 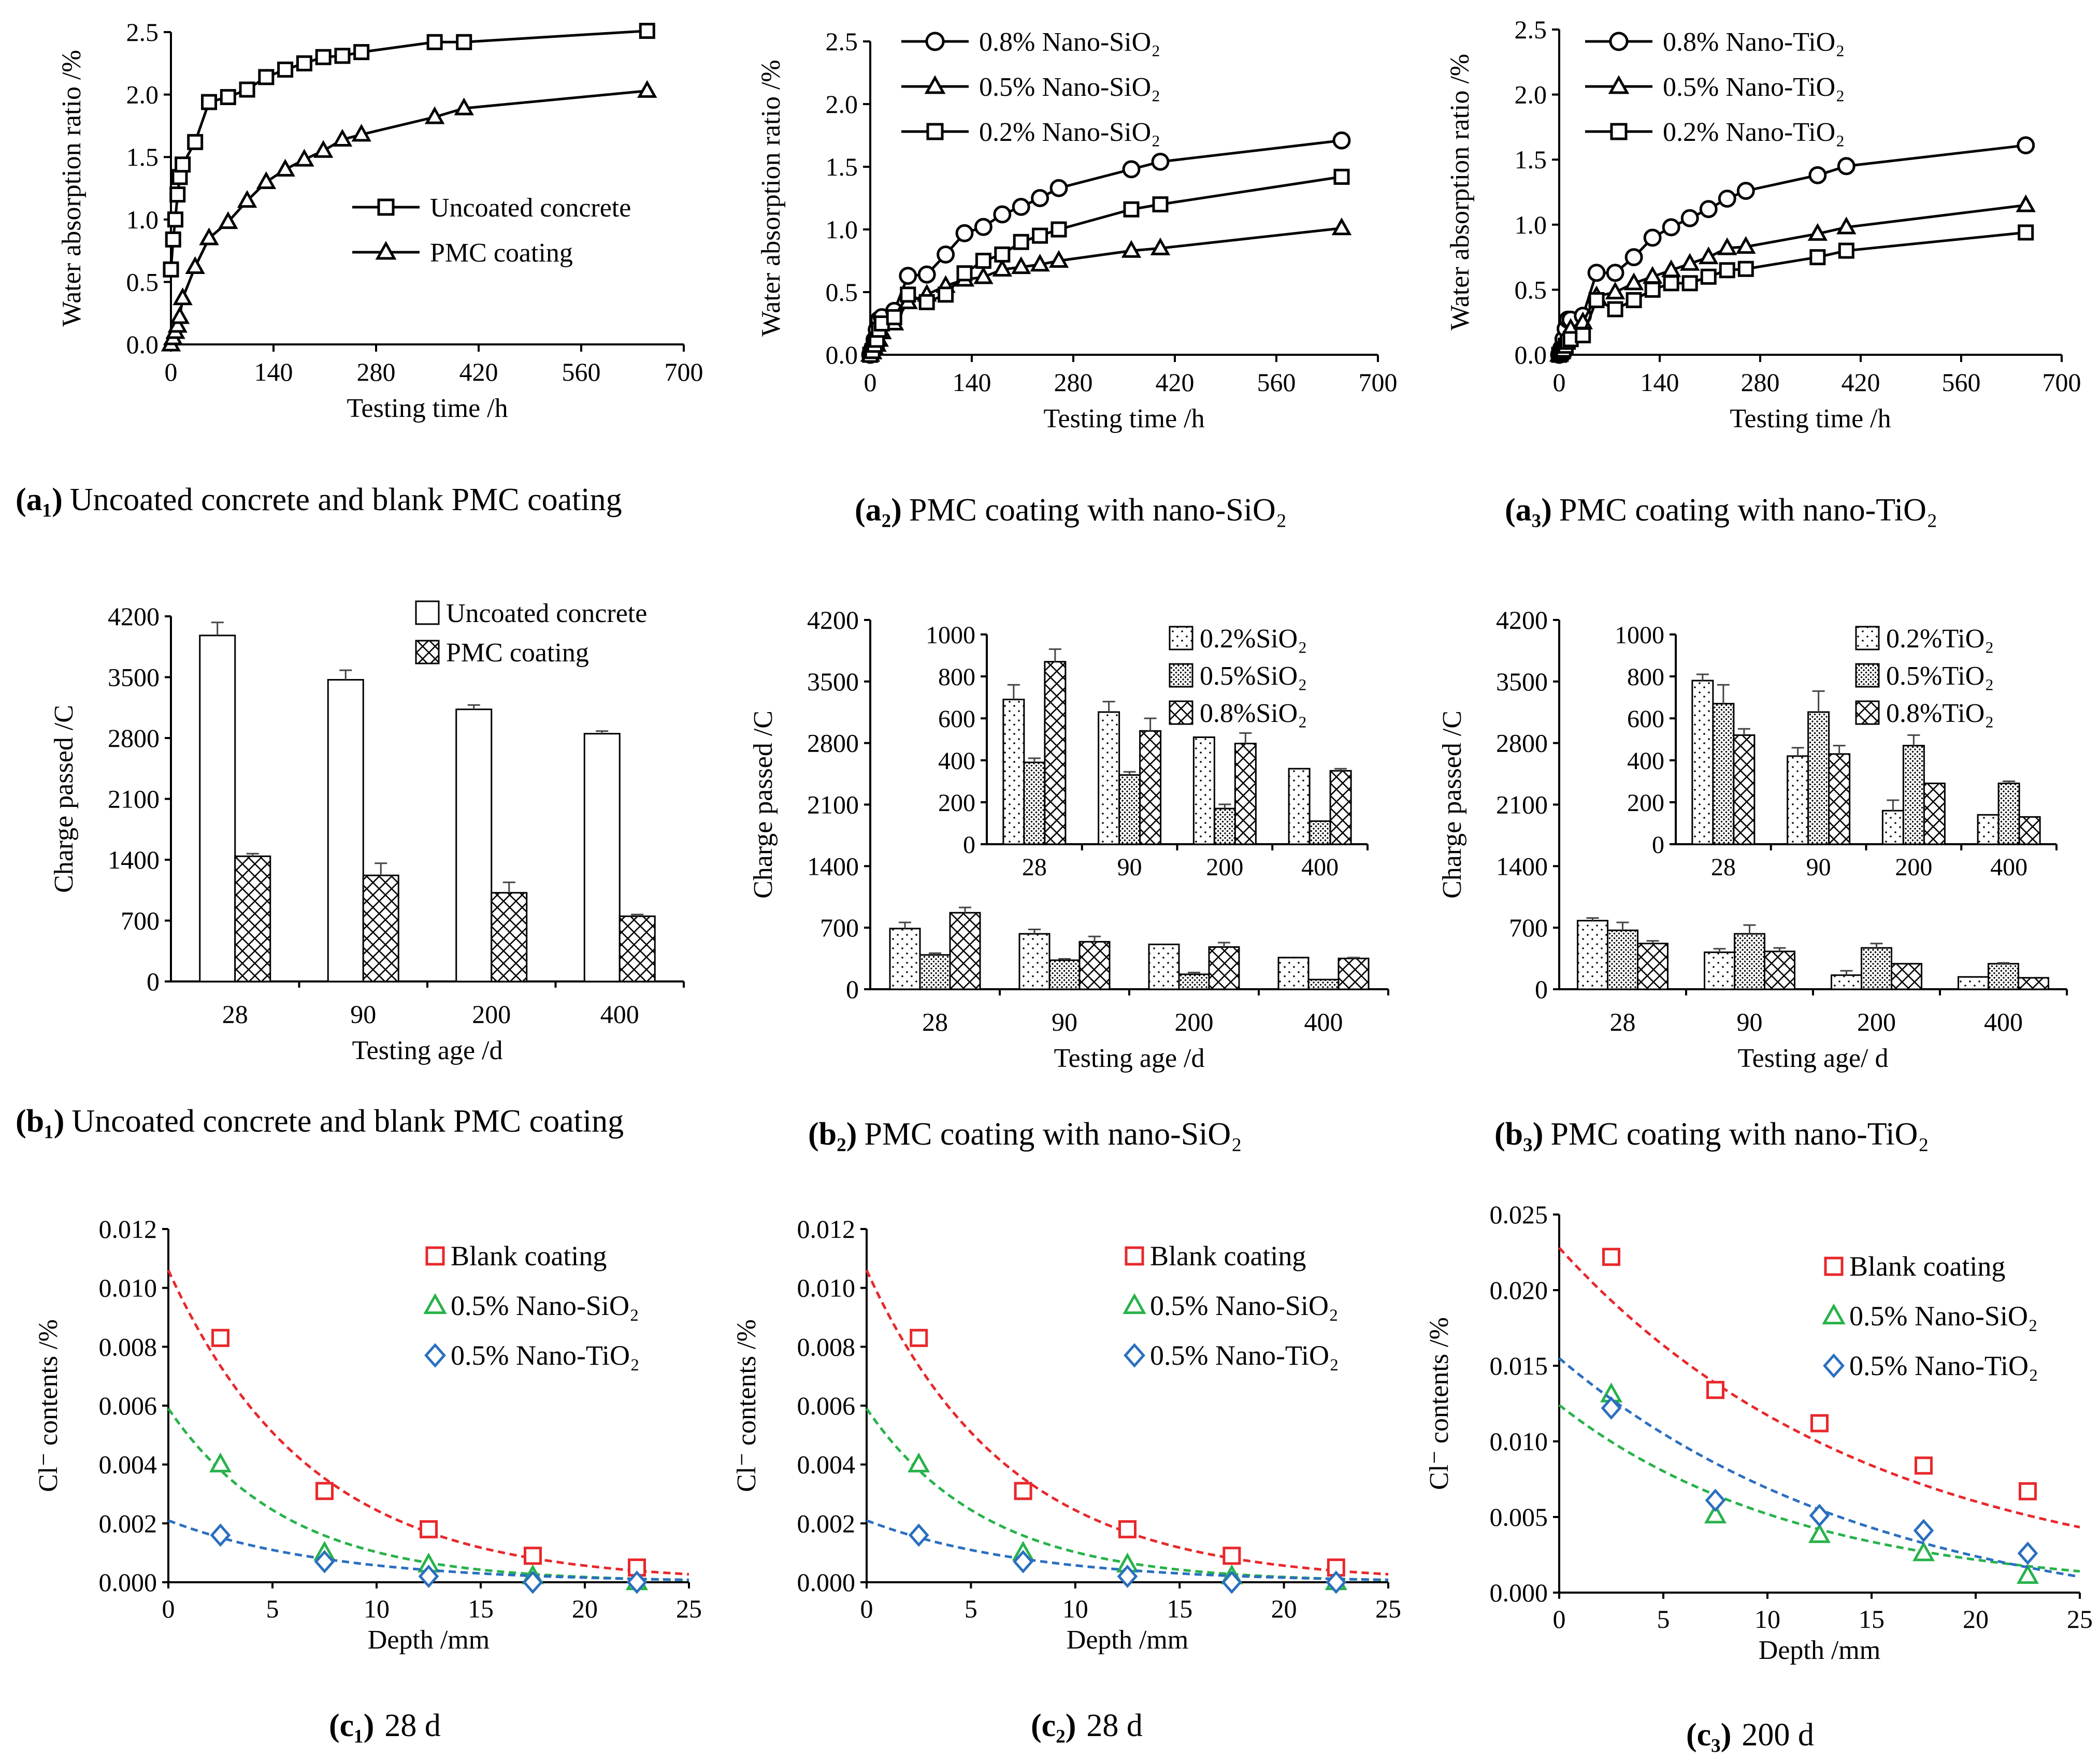 What do you see at coordinates (143, 95) in the screenshot?
I see `y-tick-label: 2.0` at bounding box center [143, 95].